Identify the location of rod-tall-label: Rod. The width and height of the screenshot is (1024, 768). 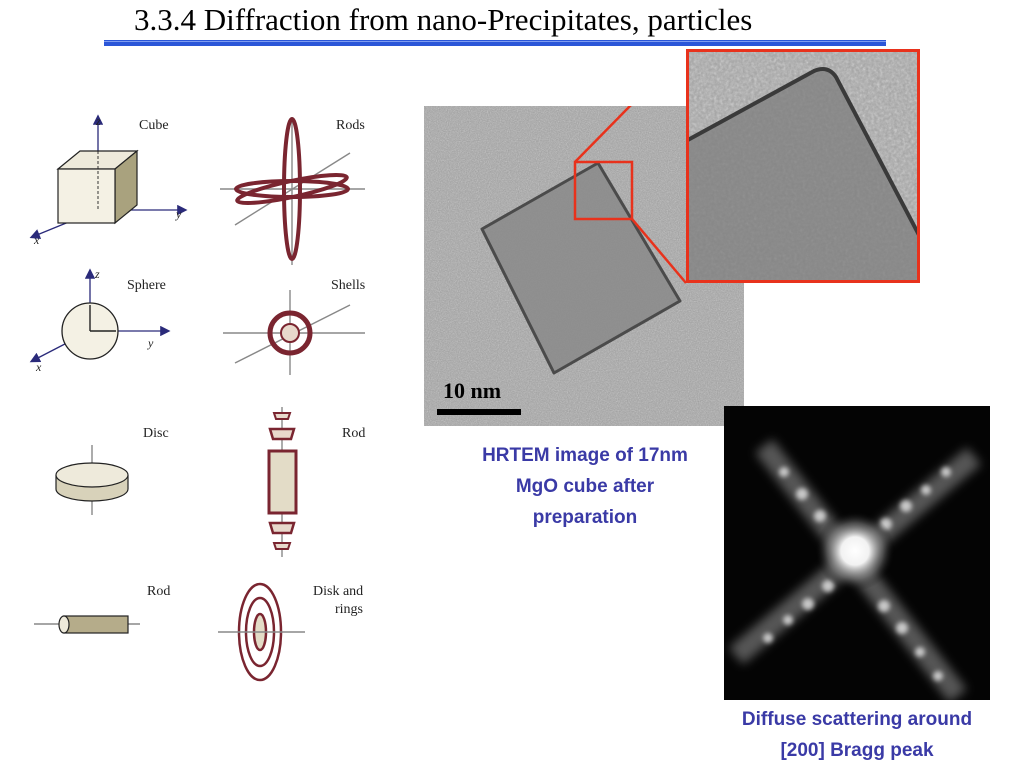
(354, 433).